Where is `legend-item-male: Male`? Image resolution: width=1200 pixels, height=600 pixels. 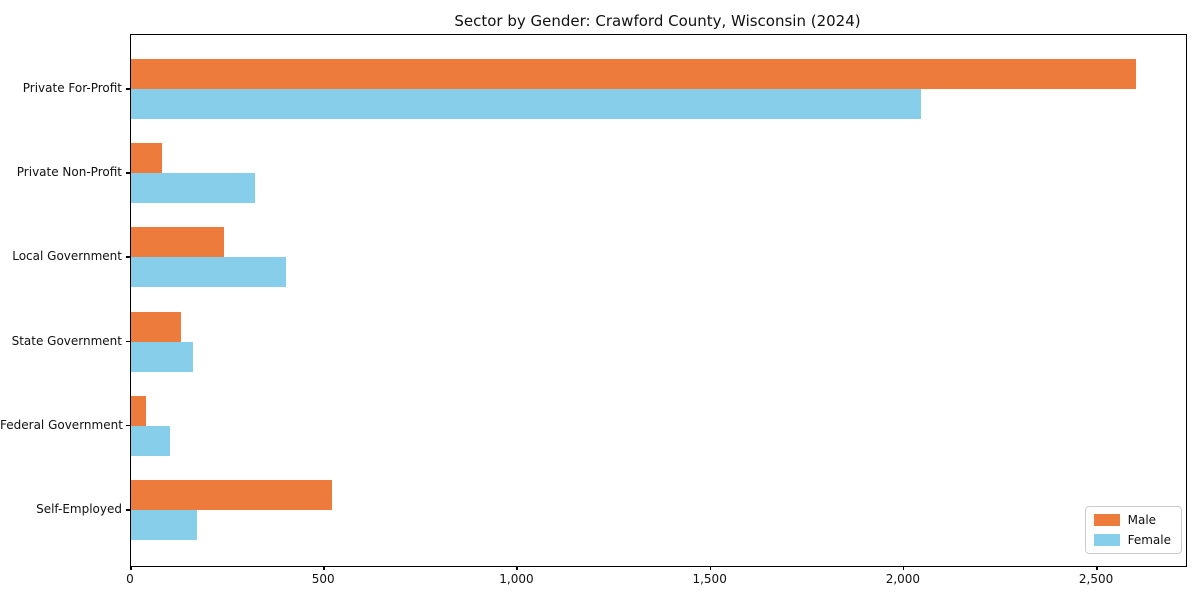 legend-item-male: Male is located at coordinates (1132, 520).